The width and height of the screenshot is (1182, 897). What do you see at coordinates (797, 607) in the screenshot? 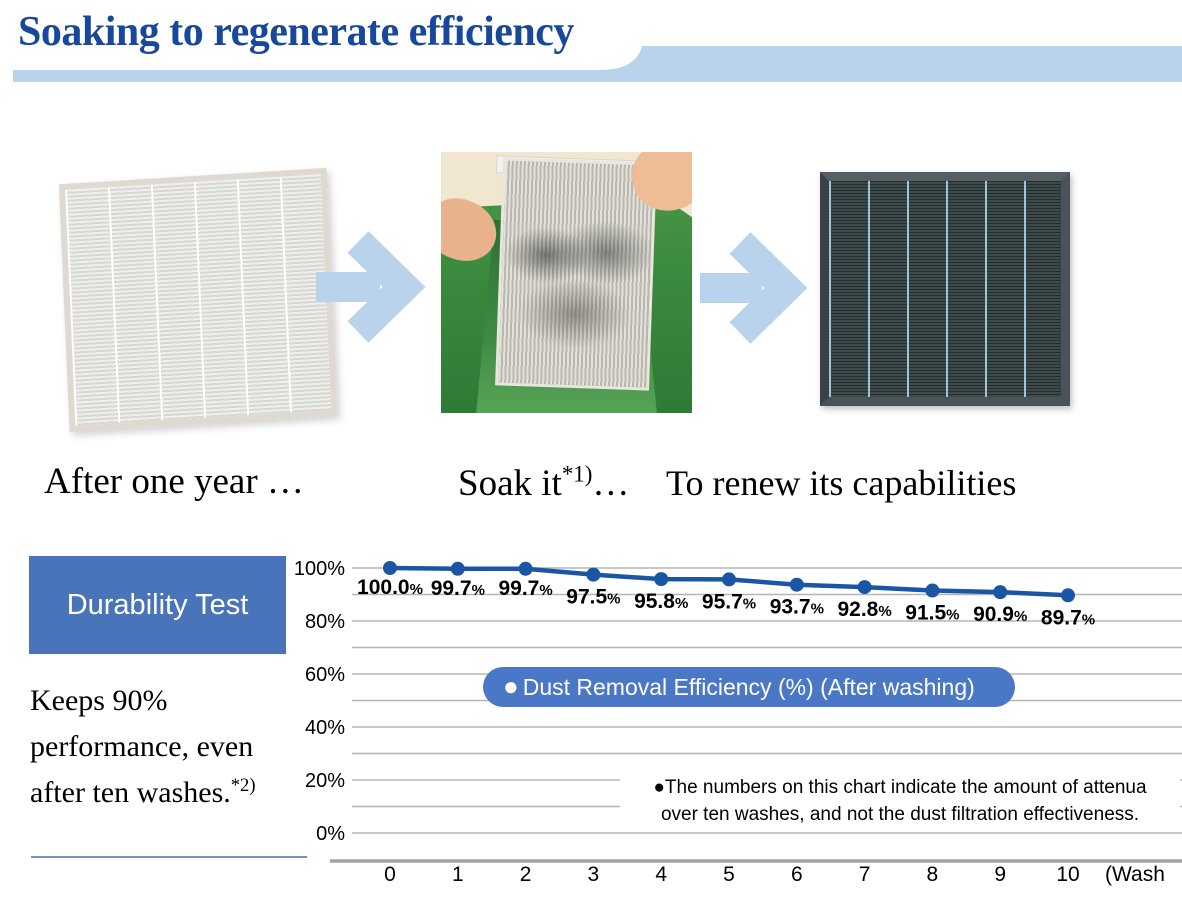
I see `svg-text: 93.7%` at bounding box center [797, 607].